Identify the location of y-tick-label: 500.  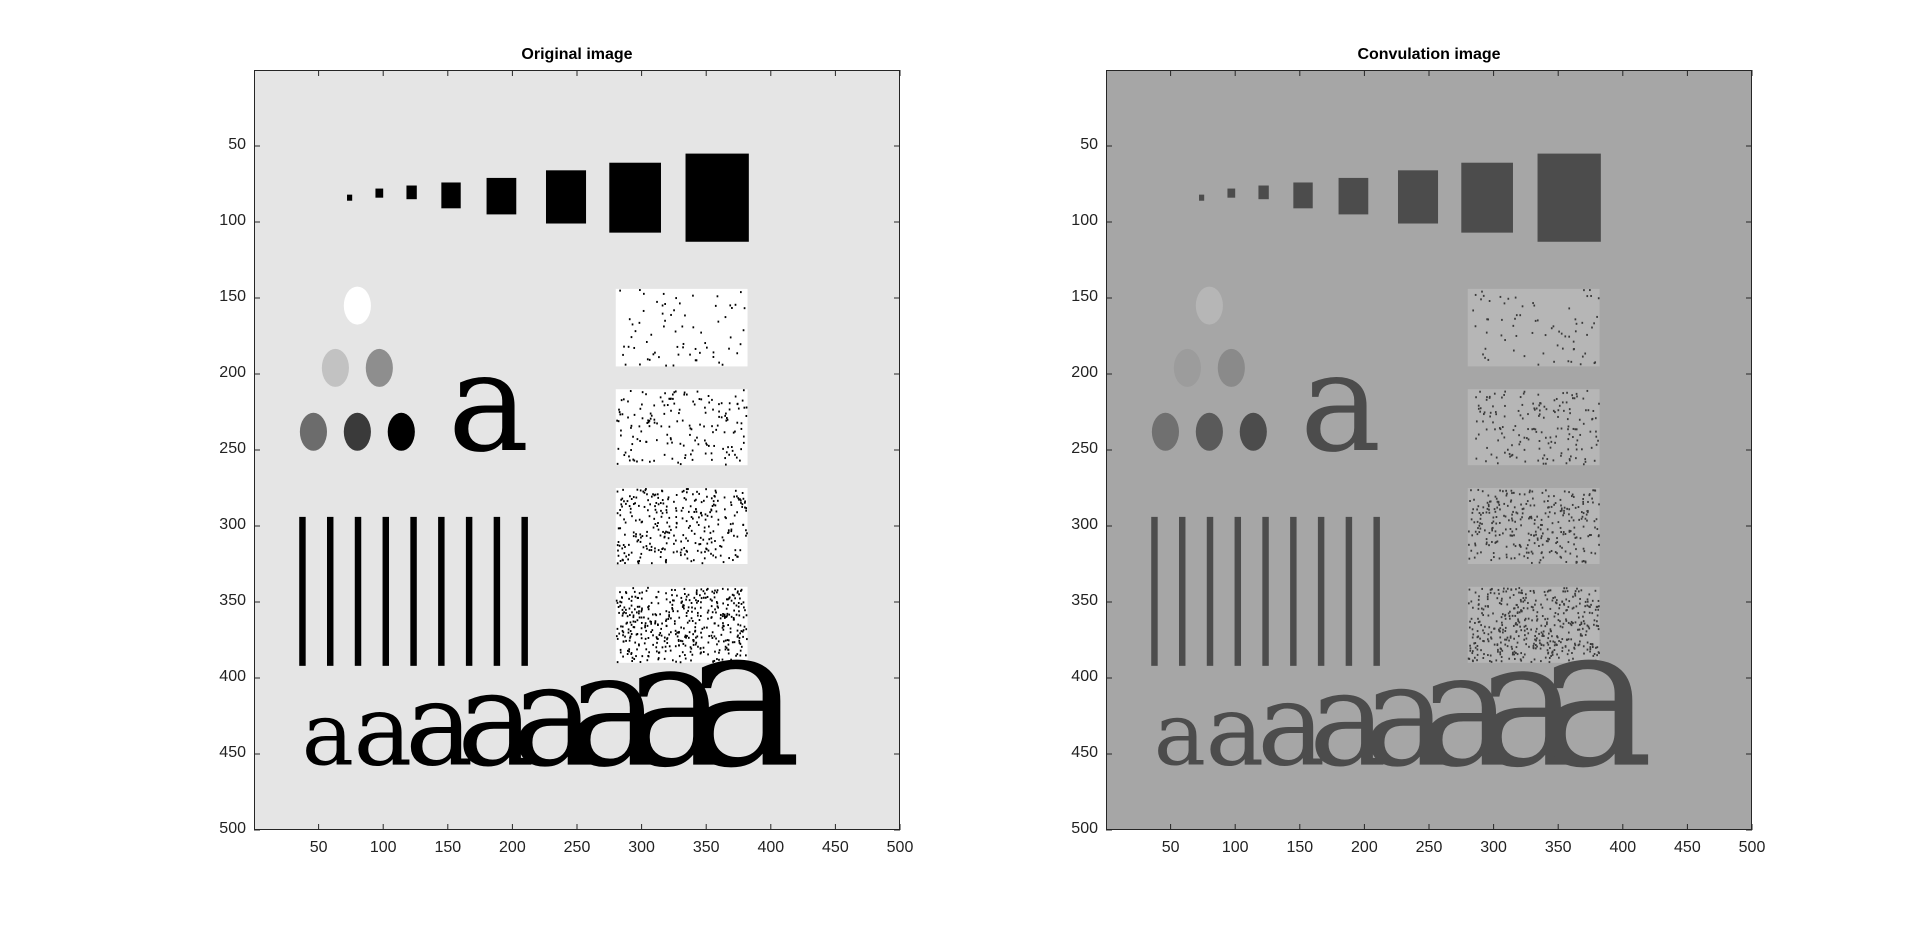
(1084, 828).